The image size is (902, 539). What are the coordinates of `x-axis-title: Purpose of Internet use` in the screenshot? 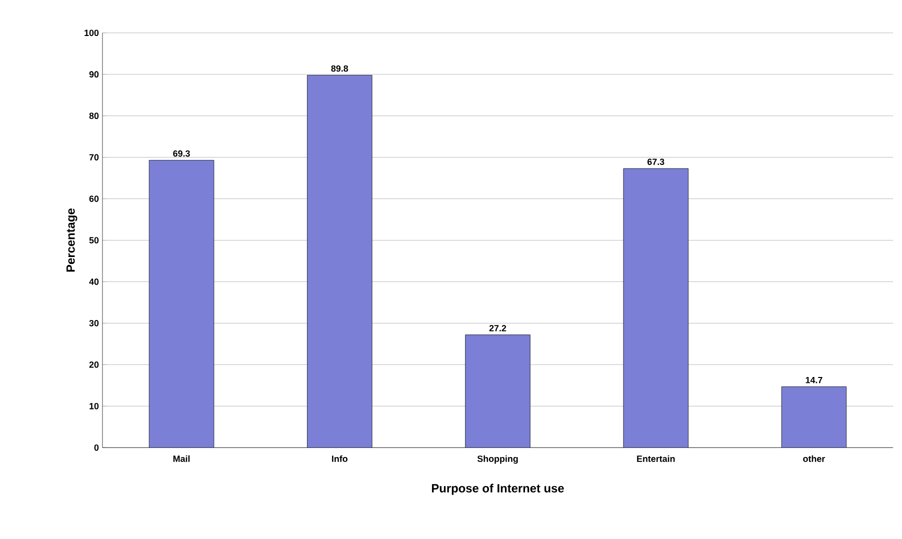 It's located at (498, 489).